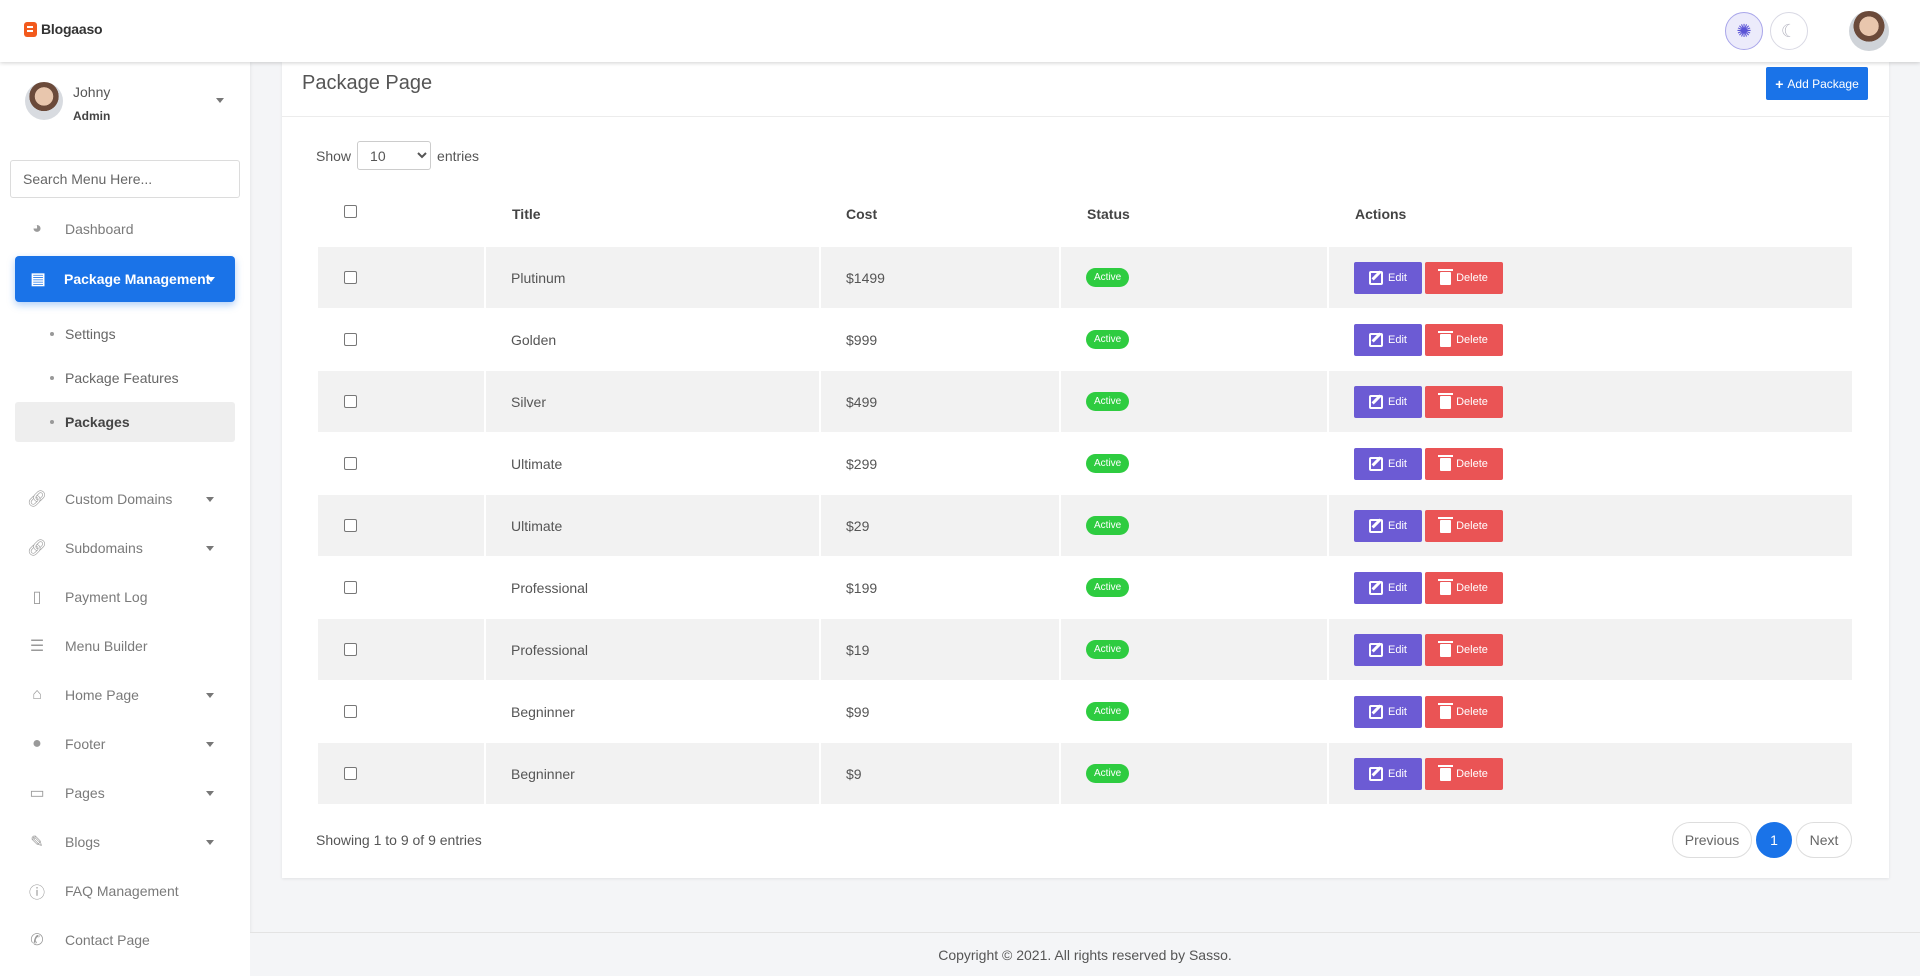 This screenshot has width=1920, height=976. Describe the element at coordinates (399, 840) in the screenshot. I see `table-info: Showing 1 to 9 of 9 entries` at that location.